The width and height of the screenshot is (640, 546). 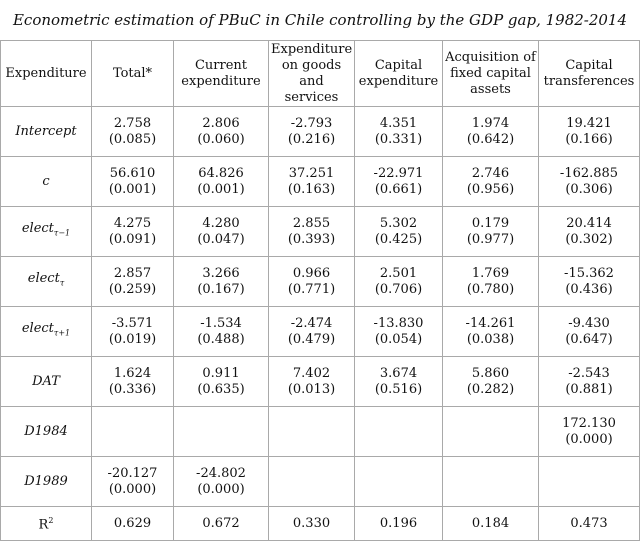 I want to click on row-label-text: c, so click(x=46, y=181).